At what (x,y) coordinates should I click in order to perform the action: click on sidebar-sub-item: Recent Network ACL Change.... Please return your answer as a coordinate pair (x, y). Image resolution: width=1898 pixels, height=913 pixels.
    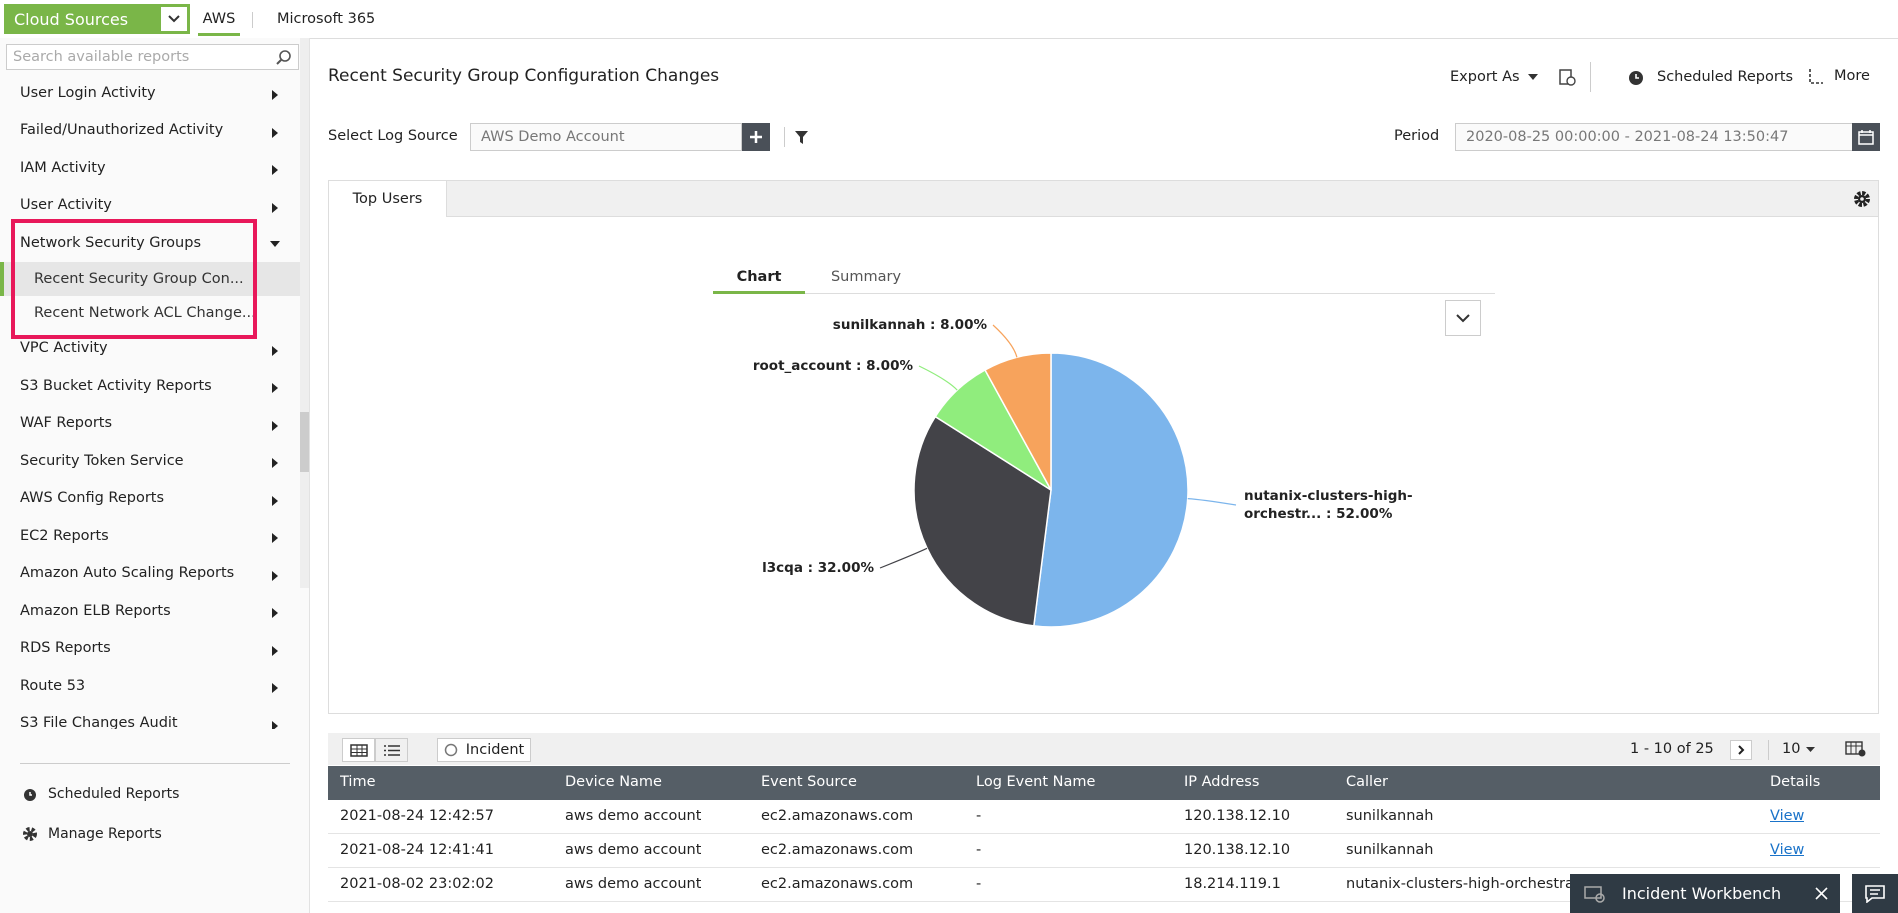
    Looking at the image, I should click on (150, 313).